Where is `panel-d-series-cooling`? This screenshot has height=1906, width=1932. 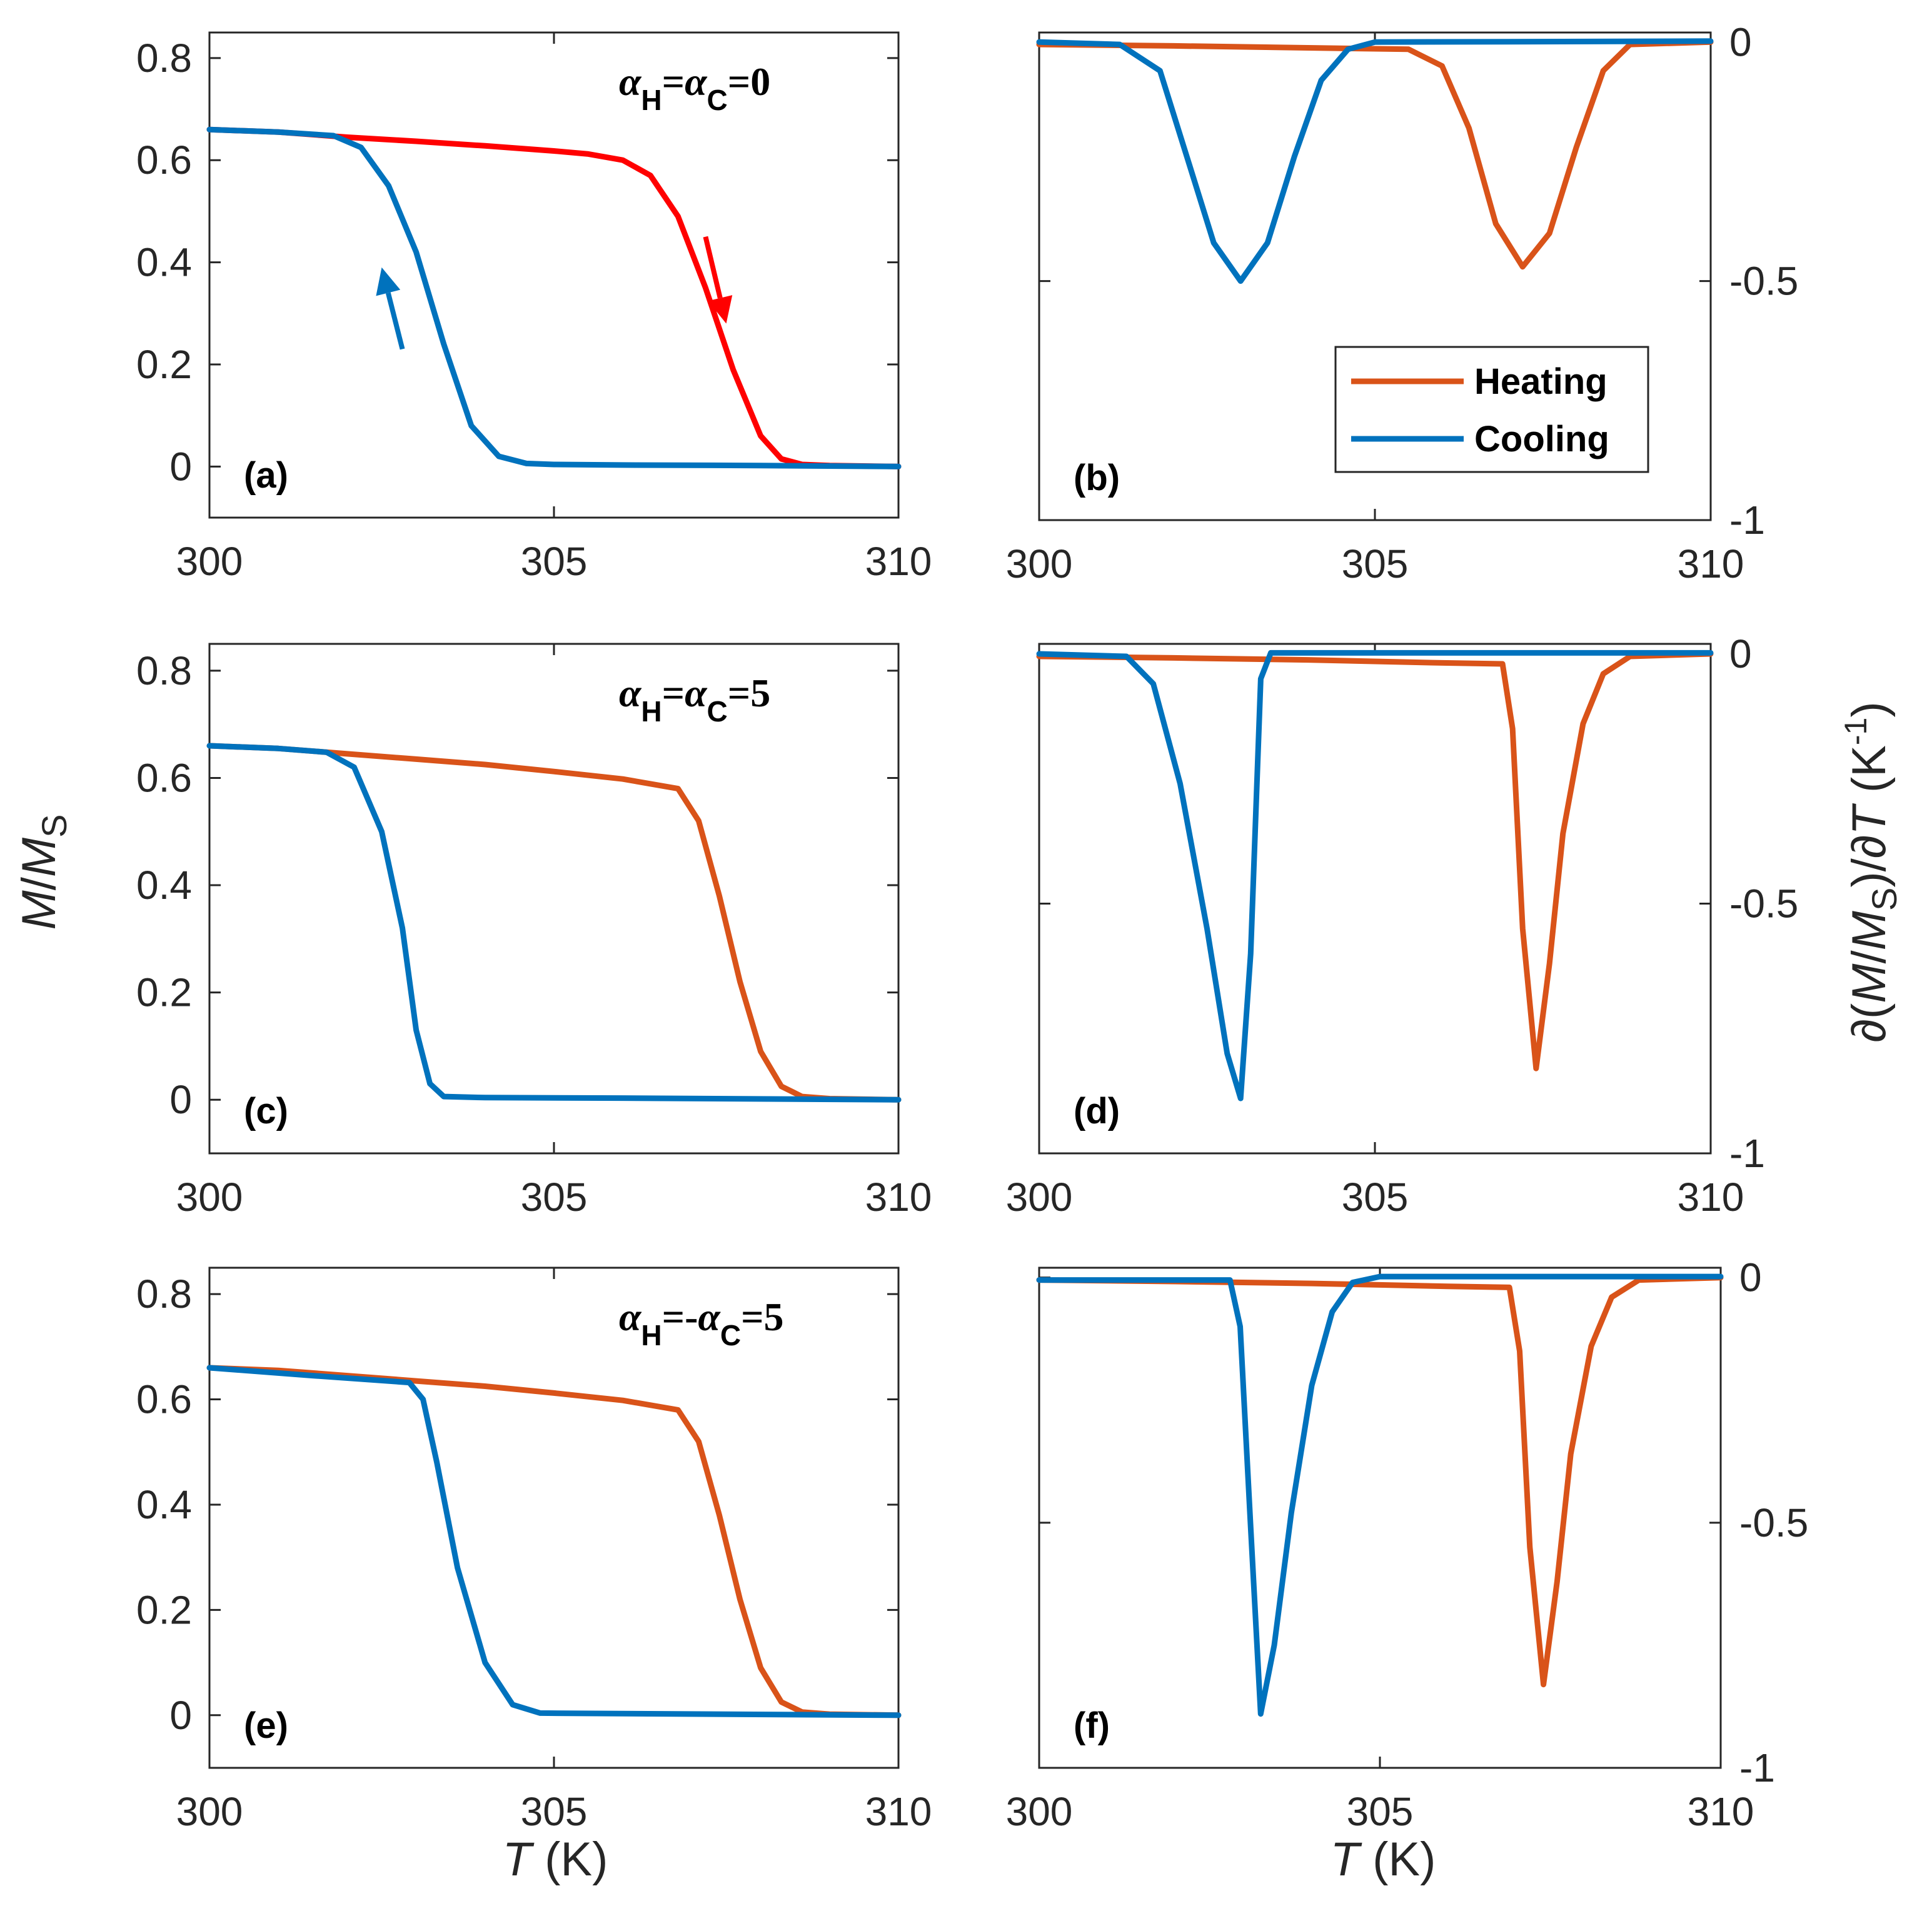 panel-d-series-cooling is located at coordinates (1375, 875).